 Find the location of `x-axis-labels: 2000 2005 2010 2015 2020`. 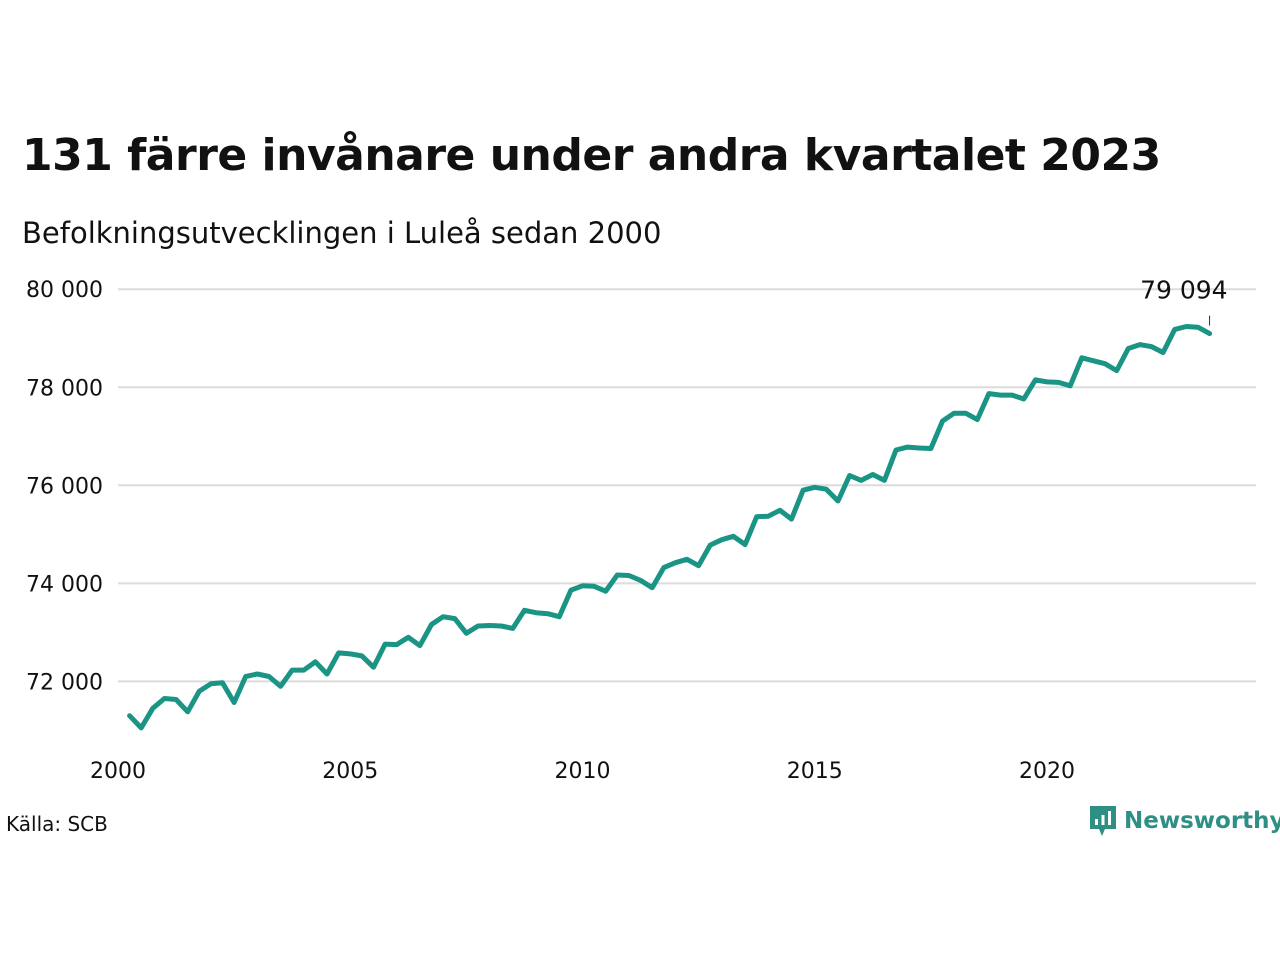

x-axis-labels: 2000 2005 2010 2015 2020 is located at coordinates (582, 771).